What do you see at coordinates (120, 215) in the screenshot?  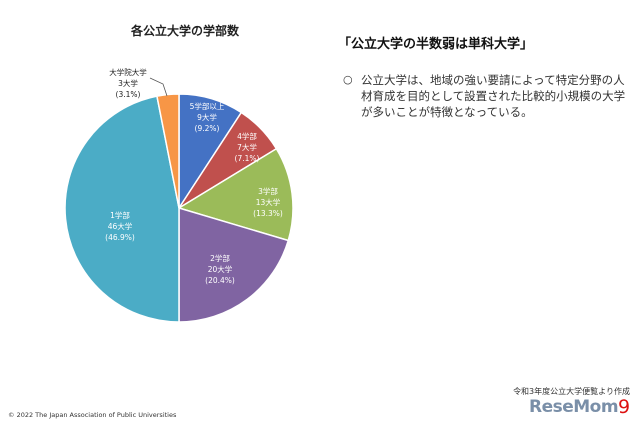 I see `slice-label-4-0: 1学部` at bounding box center [120, 215].